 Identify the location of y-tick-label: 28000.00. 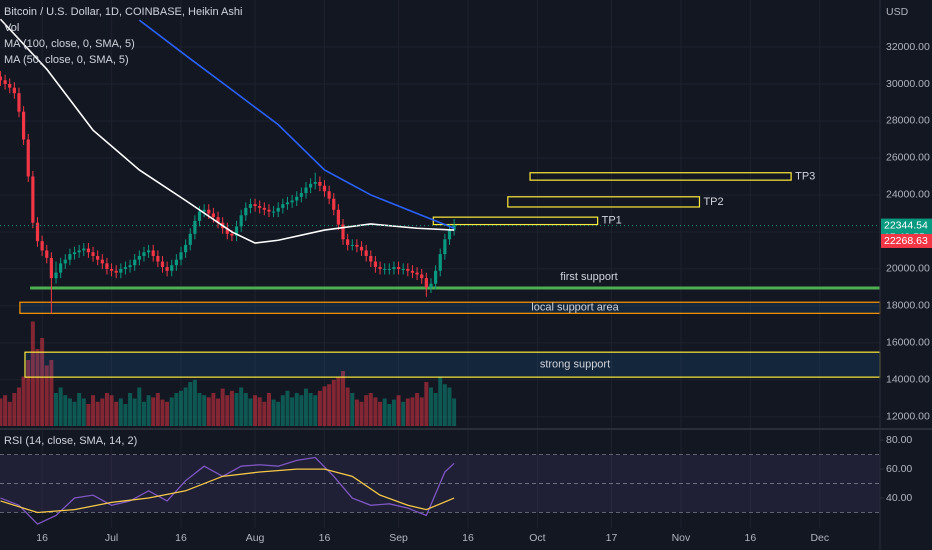
(908, 121).